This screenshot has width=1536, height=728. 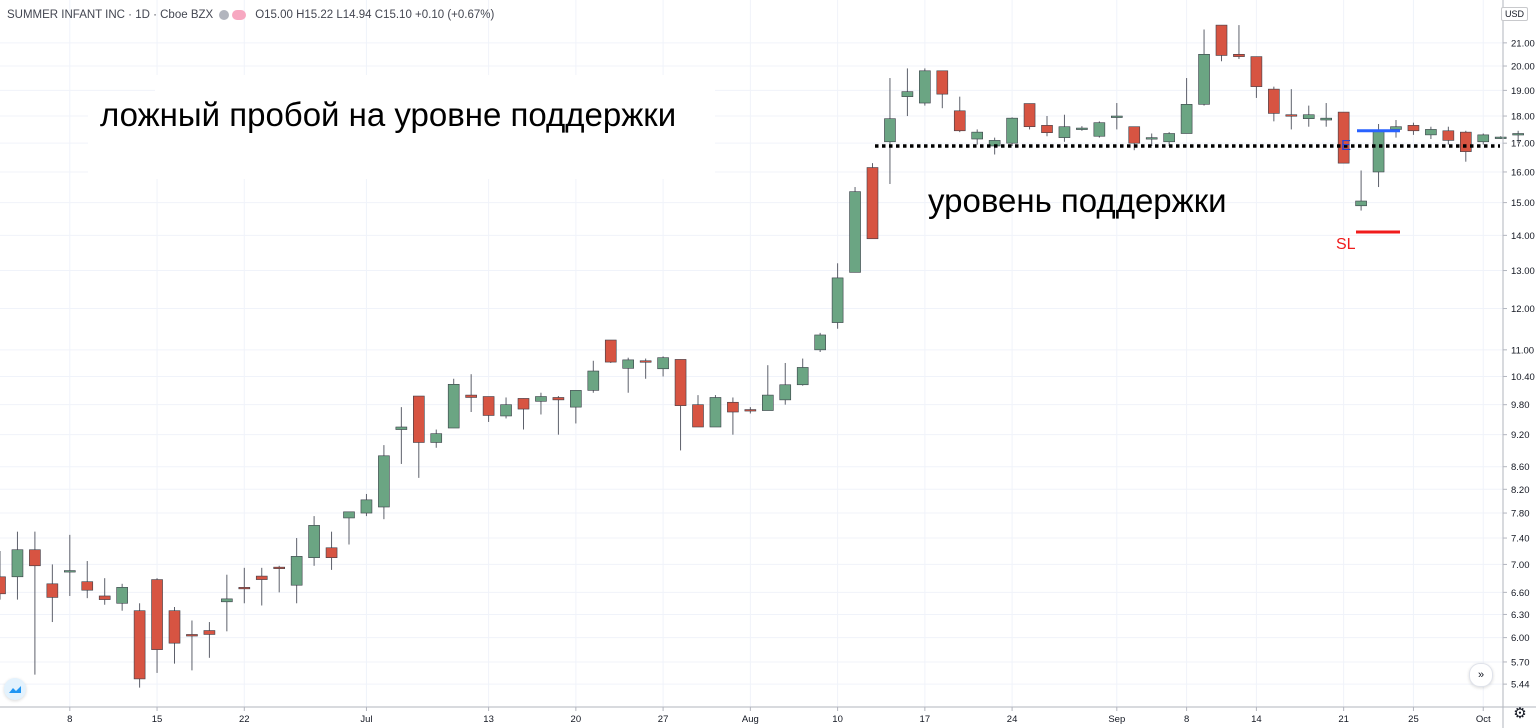 What do you see at coordinates (1256, 719) in the screenshot?
I see `time-tick-label: 14` at bounding box center [1256, 719].